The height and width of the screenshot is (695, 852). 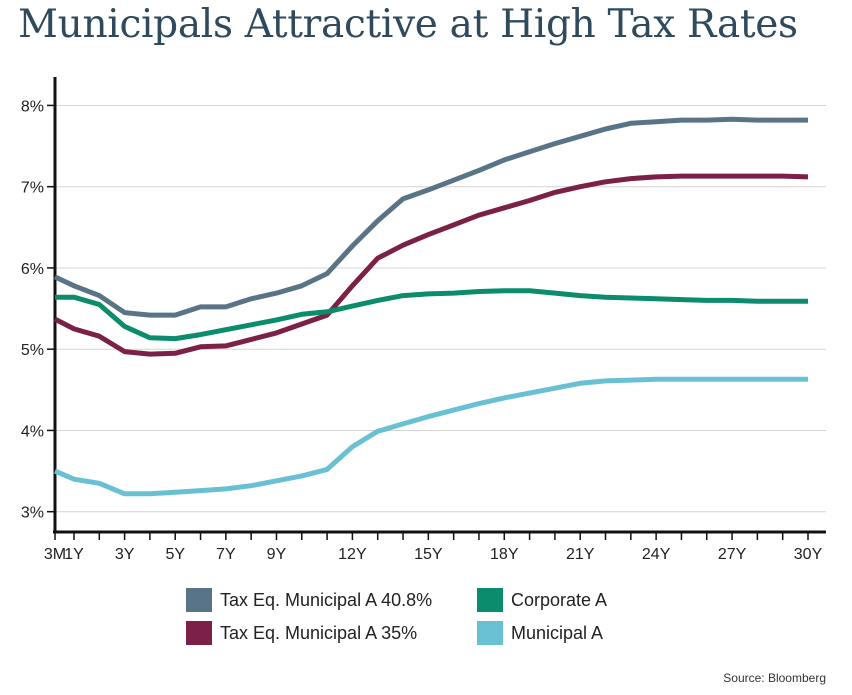 I want to click on legend-item-municipal-a: Municipal A, so click(x=540, y=633).